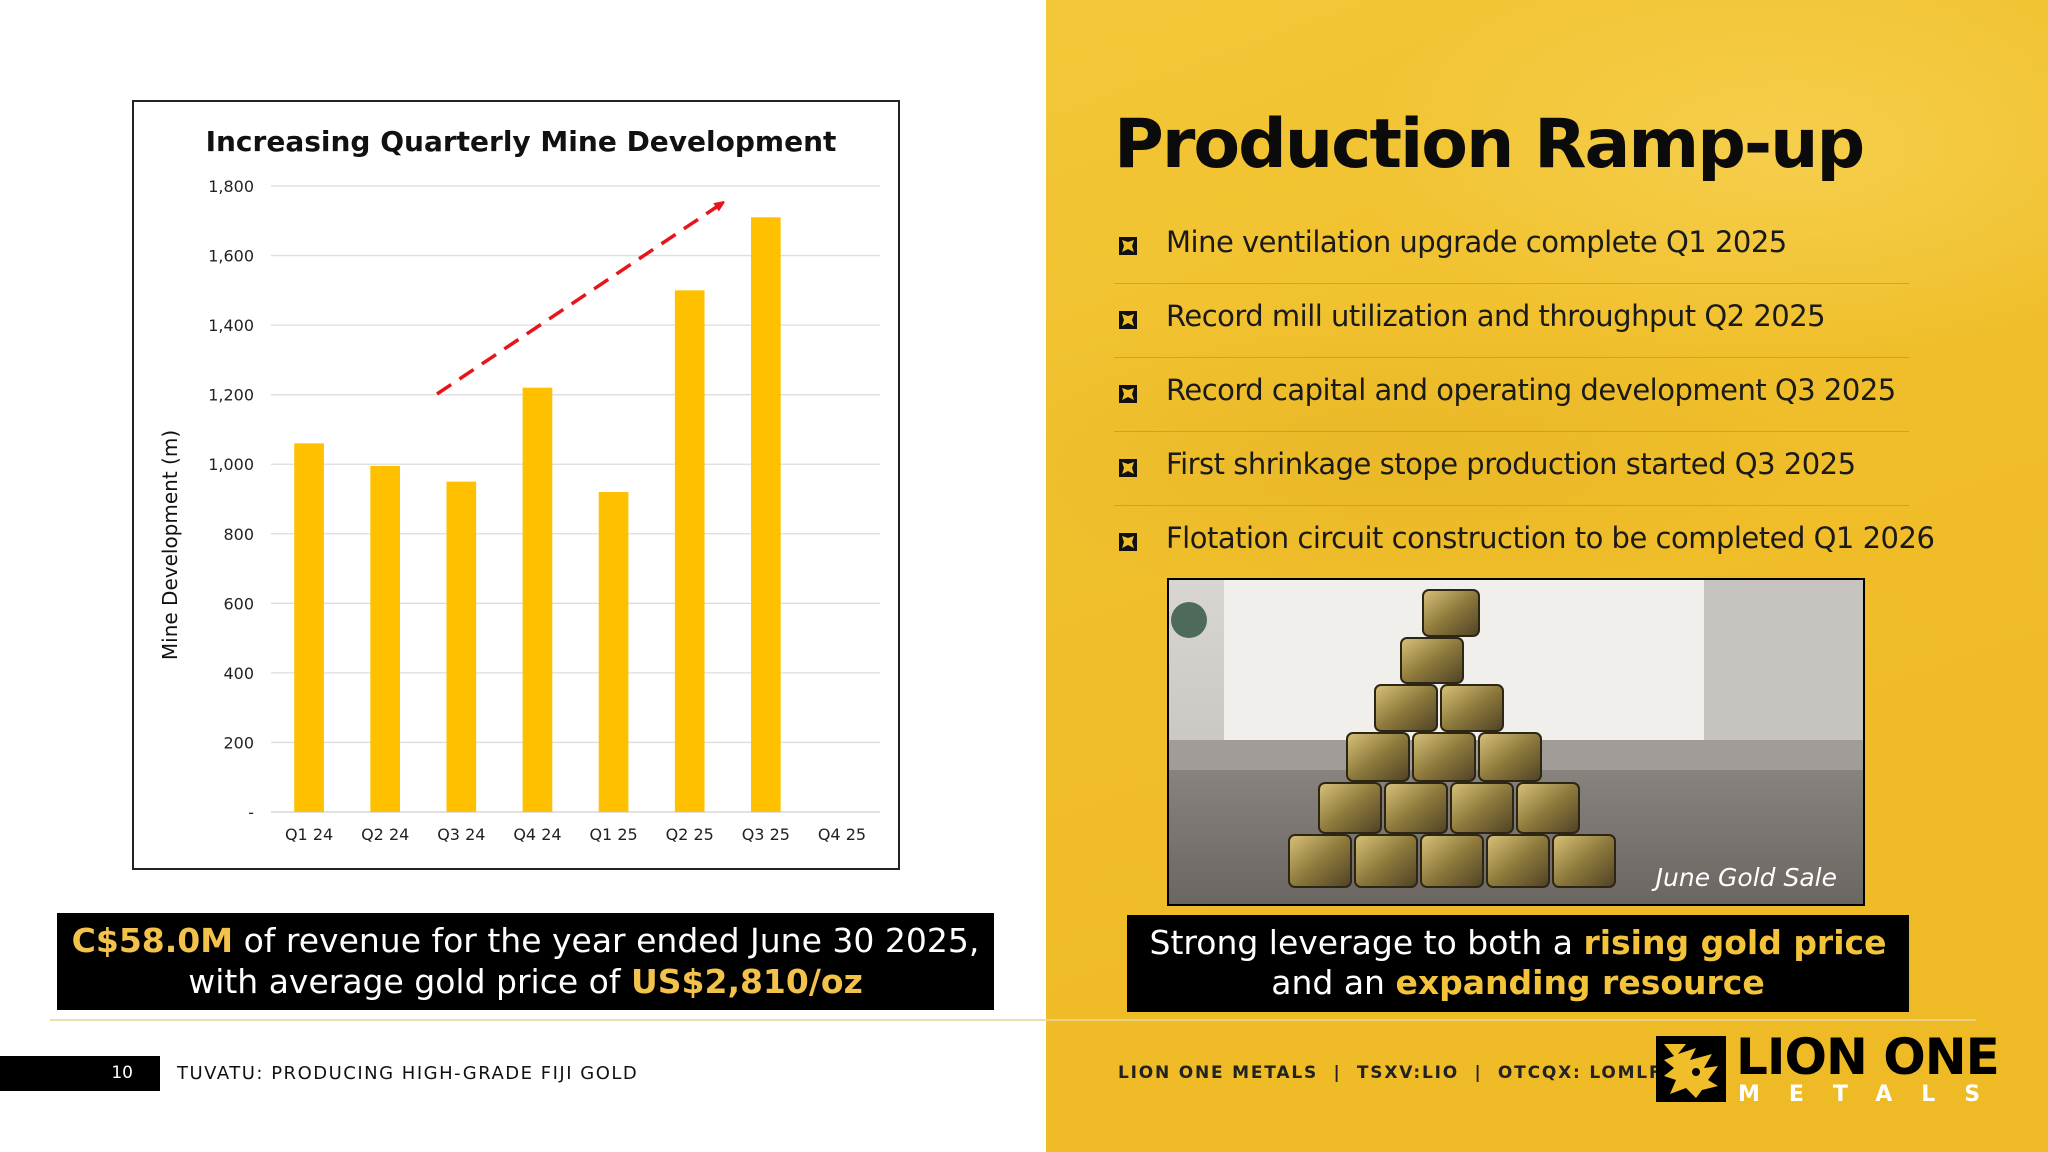  I want to click on y-tick-label: 1,200, so click(231, 395).